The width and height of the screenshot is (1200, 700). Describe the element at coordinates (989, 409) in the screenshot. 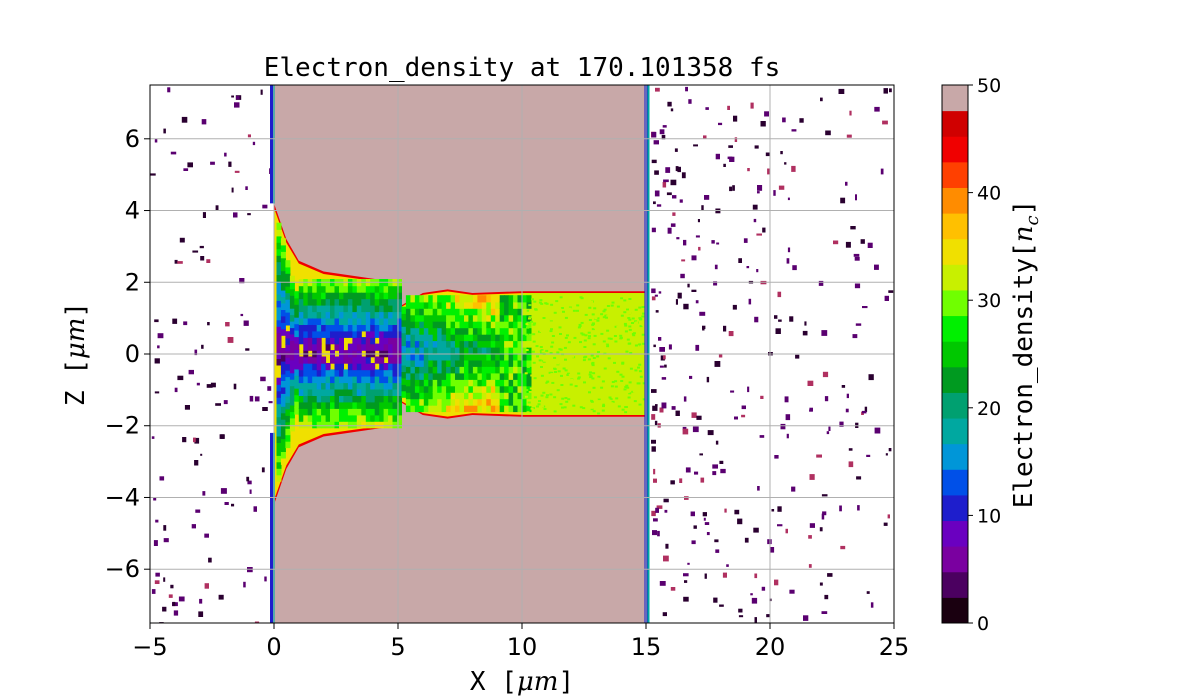

I see `colorbar-tick-label: 20` at that location.